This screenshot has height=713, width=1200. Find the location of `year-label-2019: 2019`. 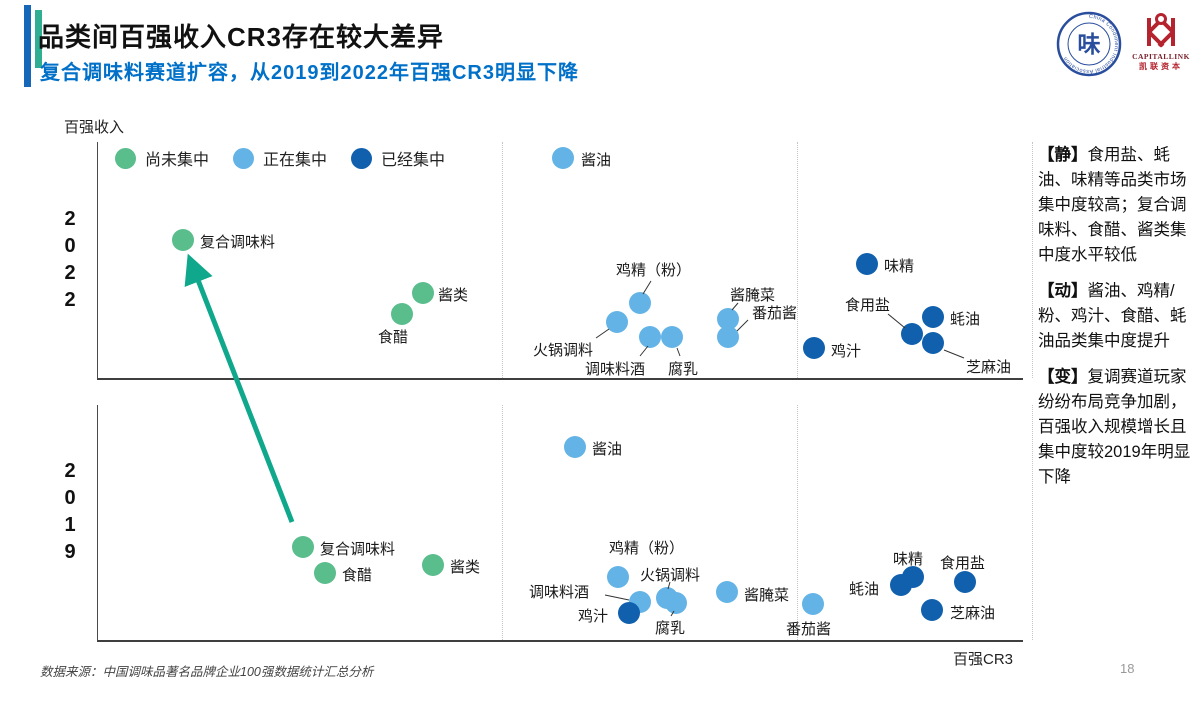

year-label-2019: 2019 is located at coordinates (70, 514).